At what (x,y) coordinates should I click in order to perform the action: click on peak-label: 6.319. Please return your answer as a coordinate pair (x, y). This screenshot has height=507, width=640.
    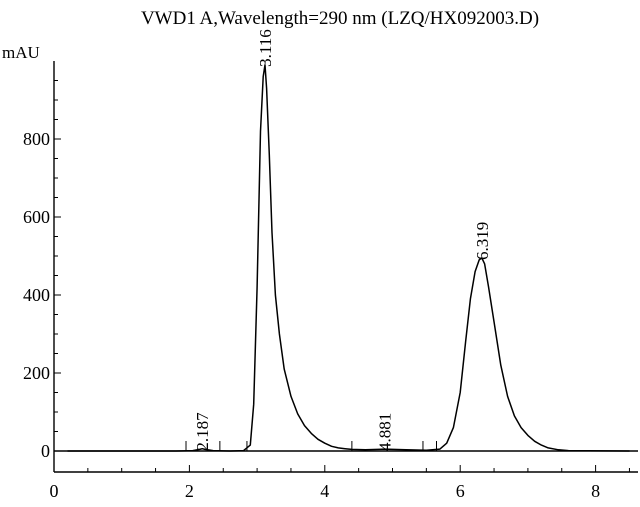
    Looking at the image, I should click on (482, 241).